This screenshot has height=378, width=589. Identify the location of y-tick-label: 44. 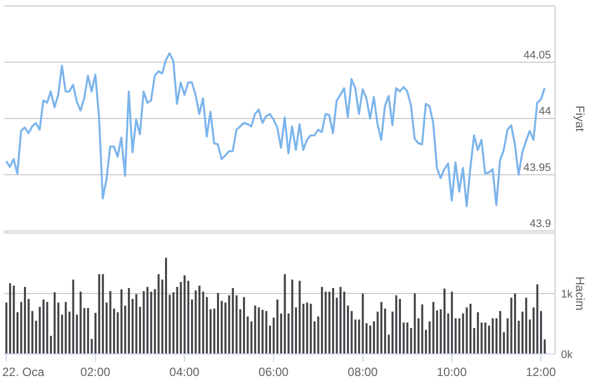
(544, 112).